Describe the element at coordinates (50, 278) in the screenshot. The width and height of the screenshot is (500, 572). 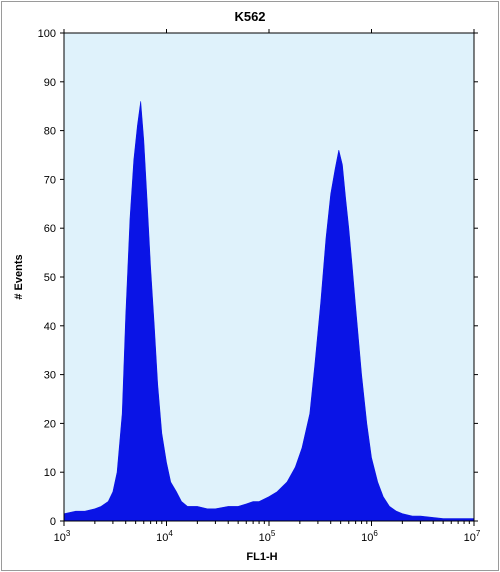
I see `y-tick-label: 50` at that location.